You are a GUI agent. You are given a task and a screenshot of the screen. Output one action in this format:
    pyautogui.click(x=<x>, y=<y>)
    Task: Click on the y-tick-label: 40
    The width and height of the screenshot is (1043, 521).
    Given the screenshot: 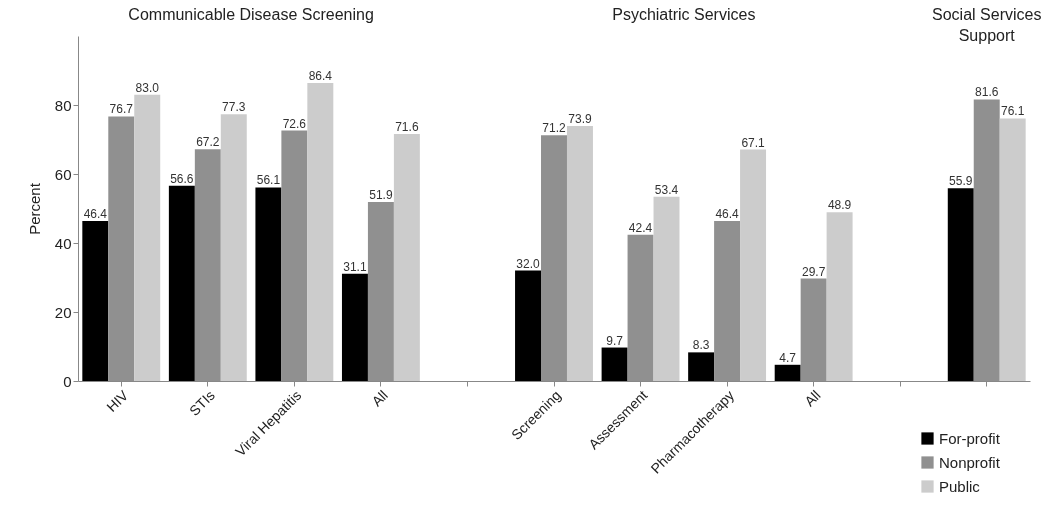 What is the action you would take?
    pyautogui.click(x=63, y=243)
    